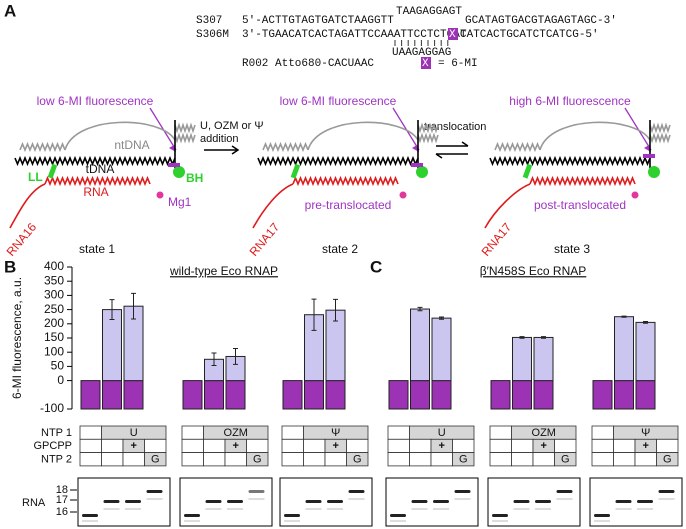 The width and height of the screenshot is (686, 529). I want to click on step-label: addition, so click(219, 139).